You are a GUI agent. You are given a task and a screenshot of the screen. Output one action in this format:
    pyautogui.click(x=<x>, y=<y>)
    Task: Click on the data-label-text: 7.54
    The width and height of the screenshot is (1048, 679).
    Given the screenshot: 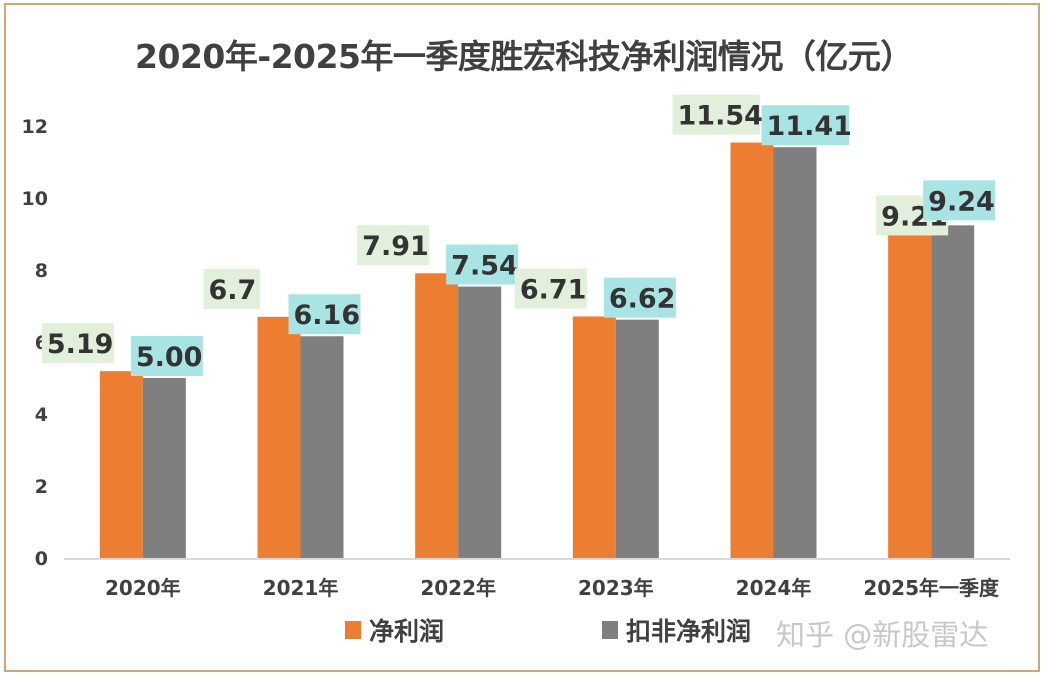 What is the action you would take?
    pyautogui.click(x=484, y=266)
    